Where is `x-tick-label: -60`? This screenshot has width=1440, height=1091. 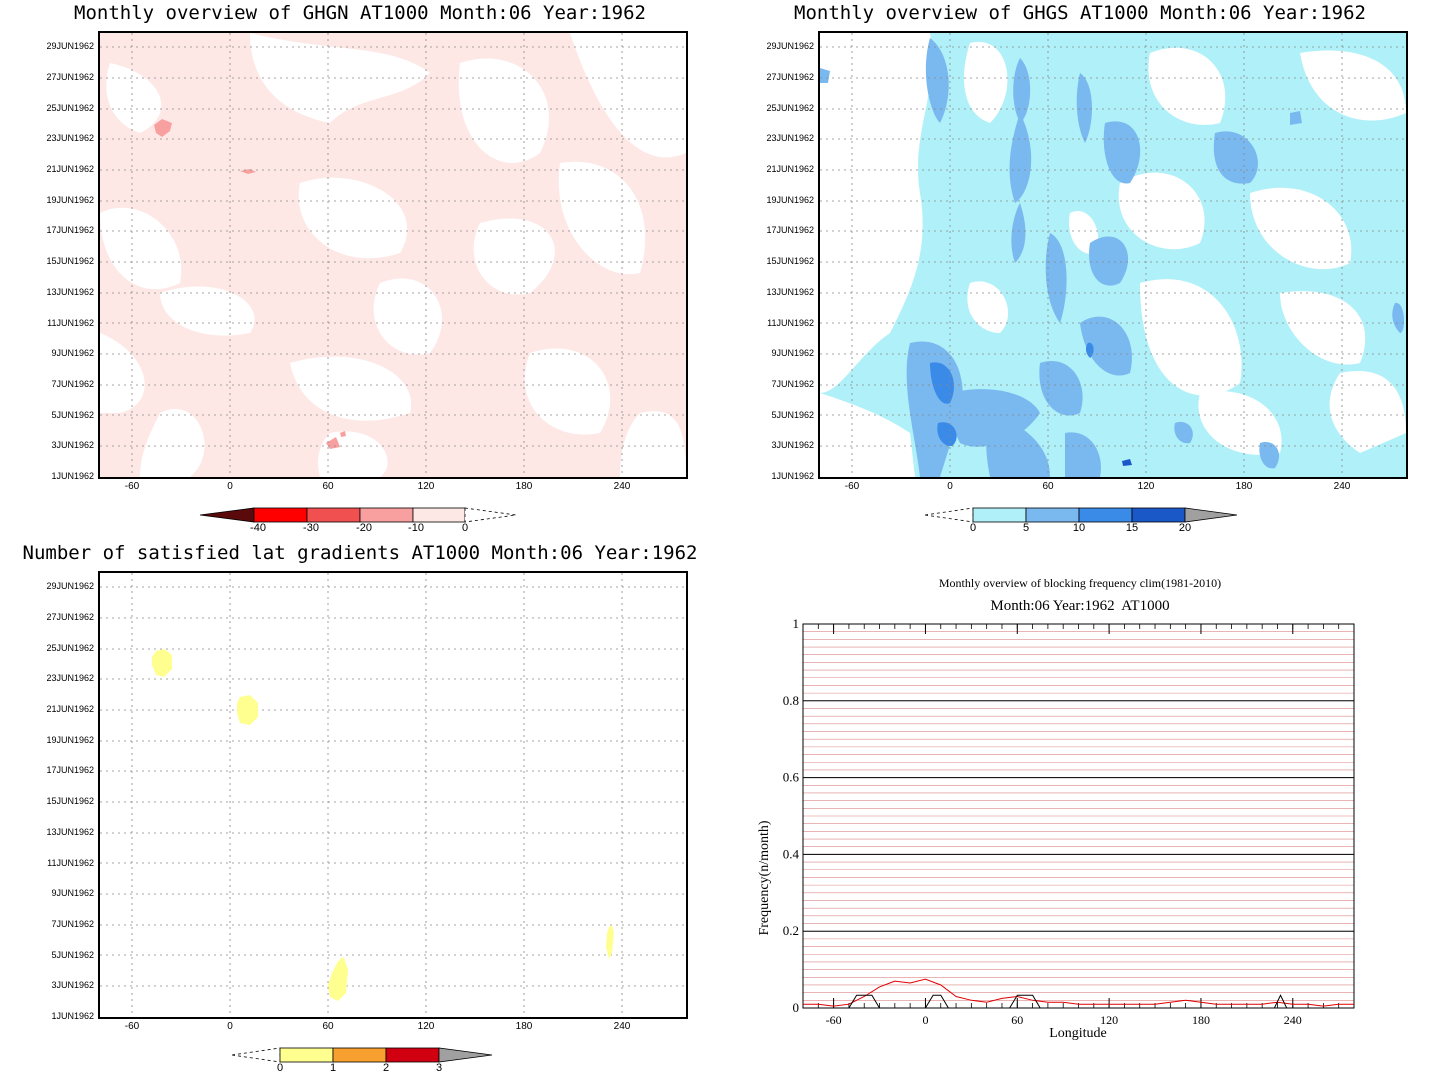 x-tick-label: -60 is located at coordinates (834, 1020).